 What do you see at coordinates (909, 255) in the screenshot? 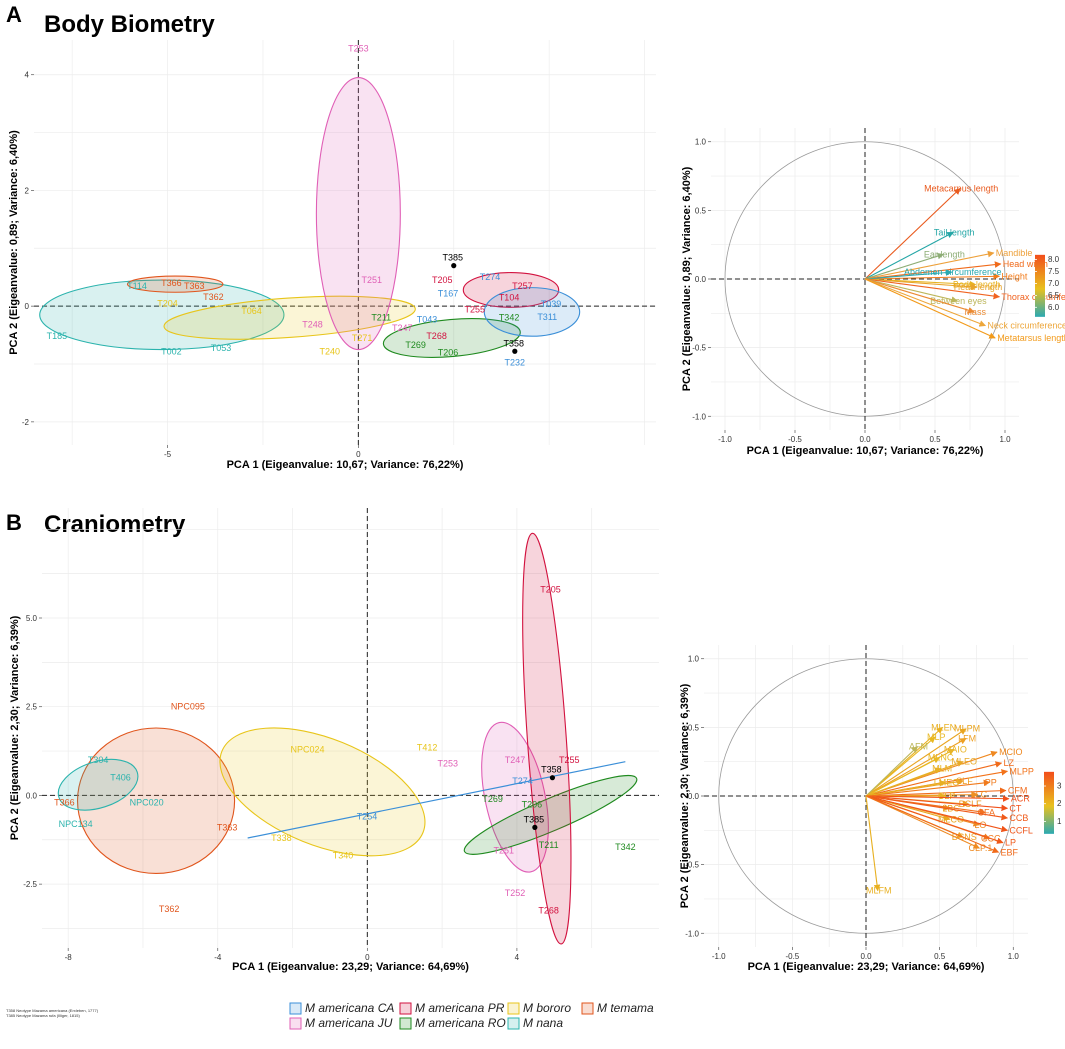
I see `A-loadings-vector-Tail length` at bounding box center [909, 255].